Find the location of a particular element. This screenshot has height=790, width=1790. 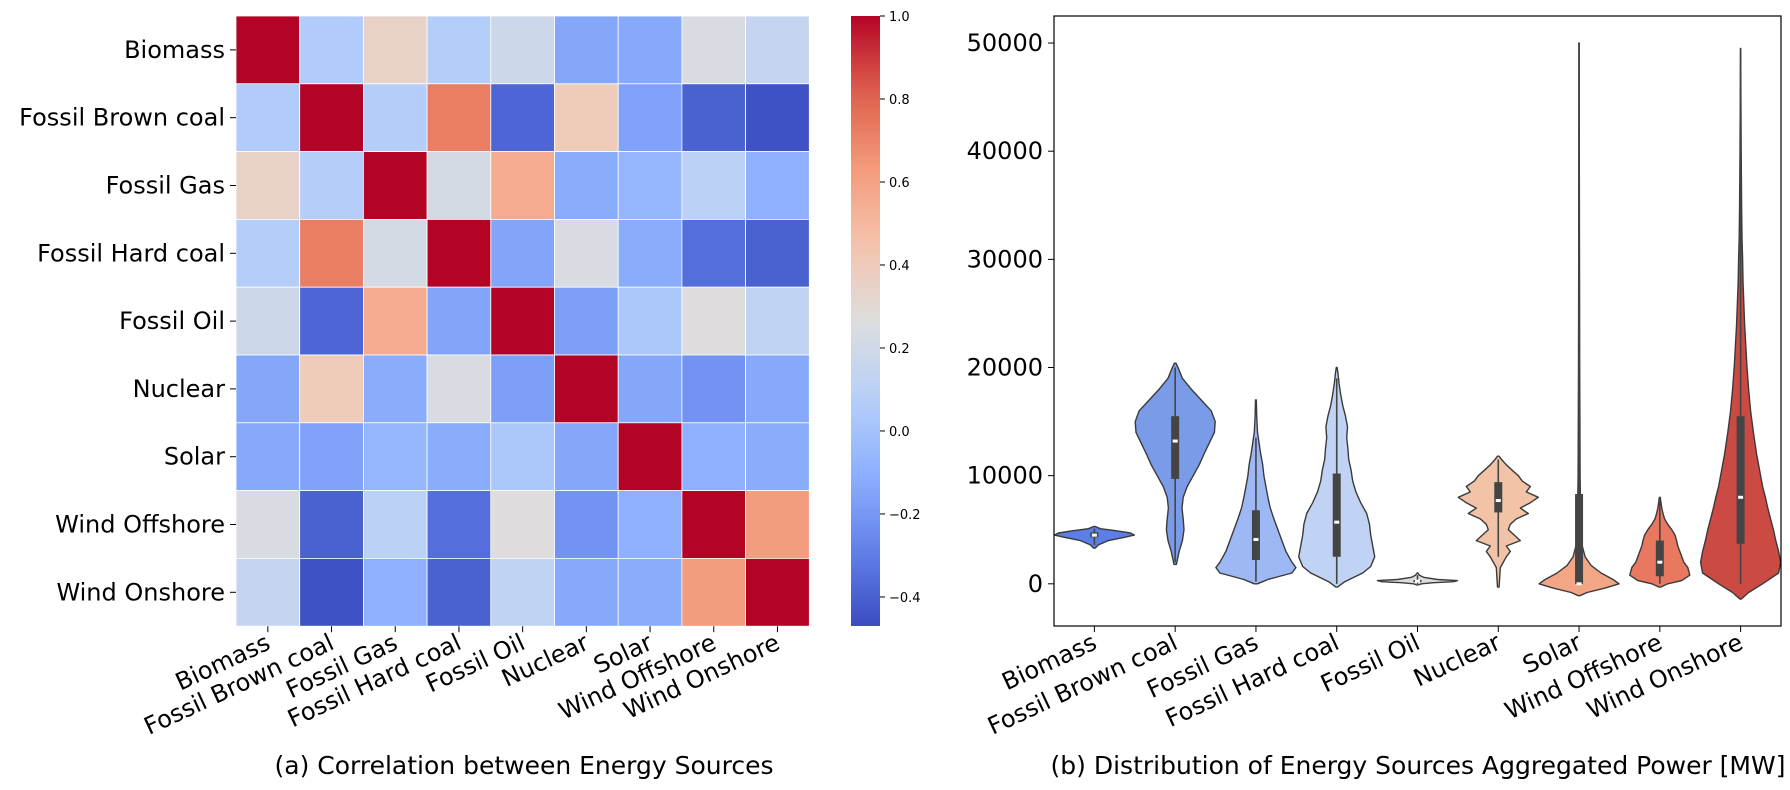

heatmap-cell-wind-offshore-fossil-gas is located at coordinates (395, 524).